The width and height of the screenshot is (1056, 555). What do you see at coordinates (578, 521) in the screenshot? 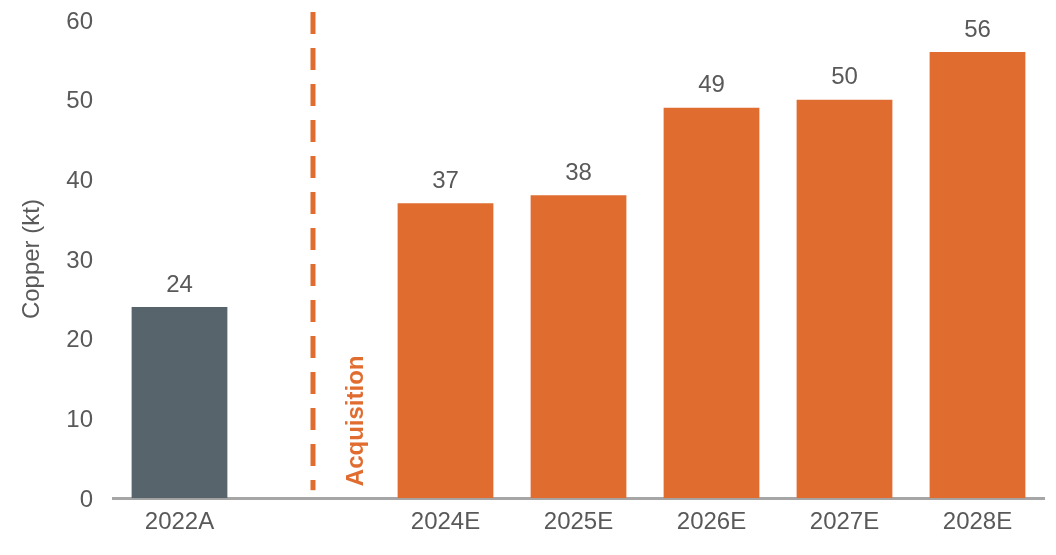
I see `x-tick-label: 2025E` at bounding box center [578, 521].